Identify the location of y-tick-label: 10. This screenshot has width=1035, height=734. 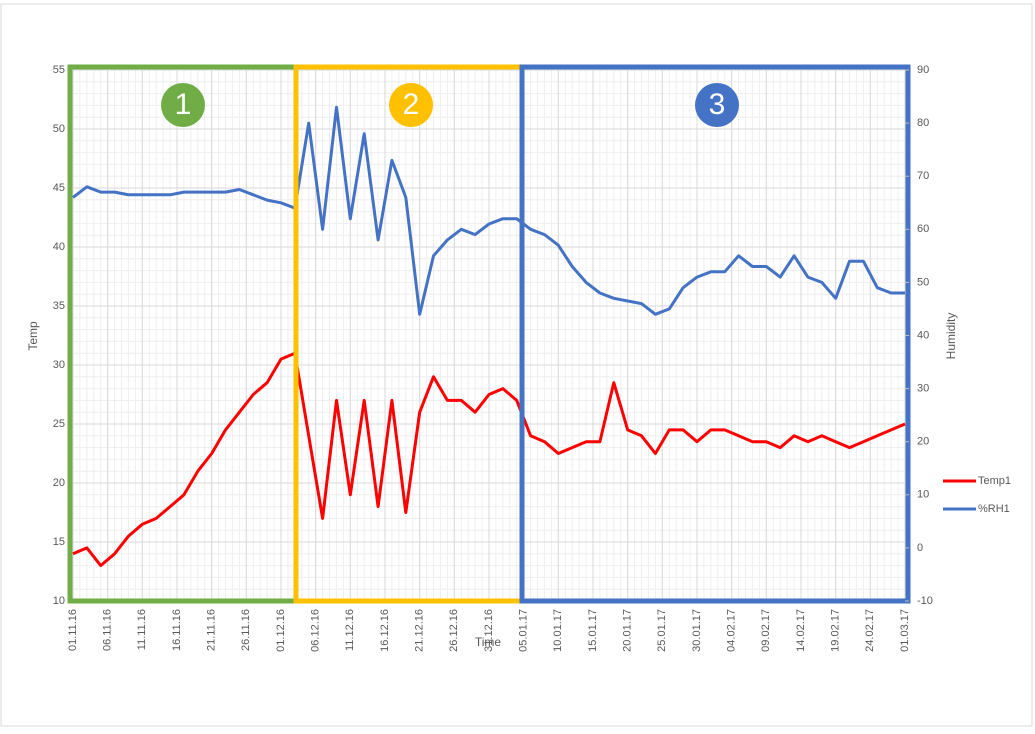
(59, 601).